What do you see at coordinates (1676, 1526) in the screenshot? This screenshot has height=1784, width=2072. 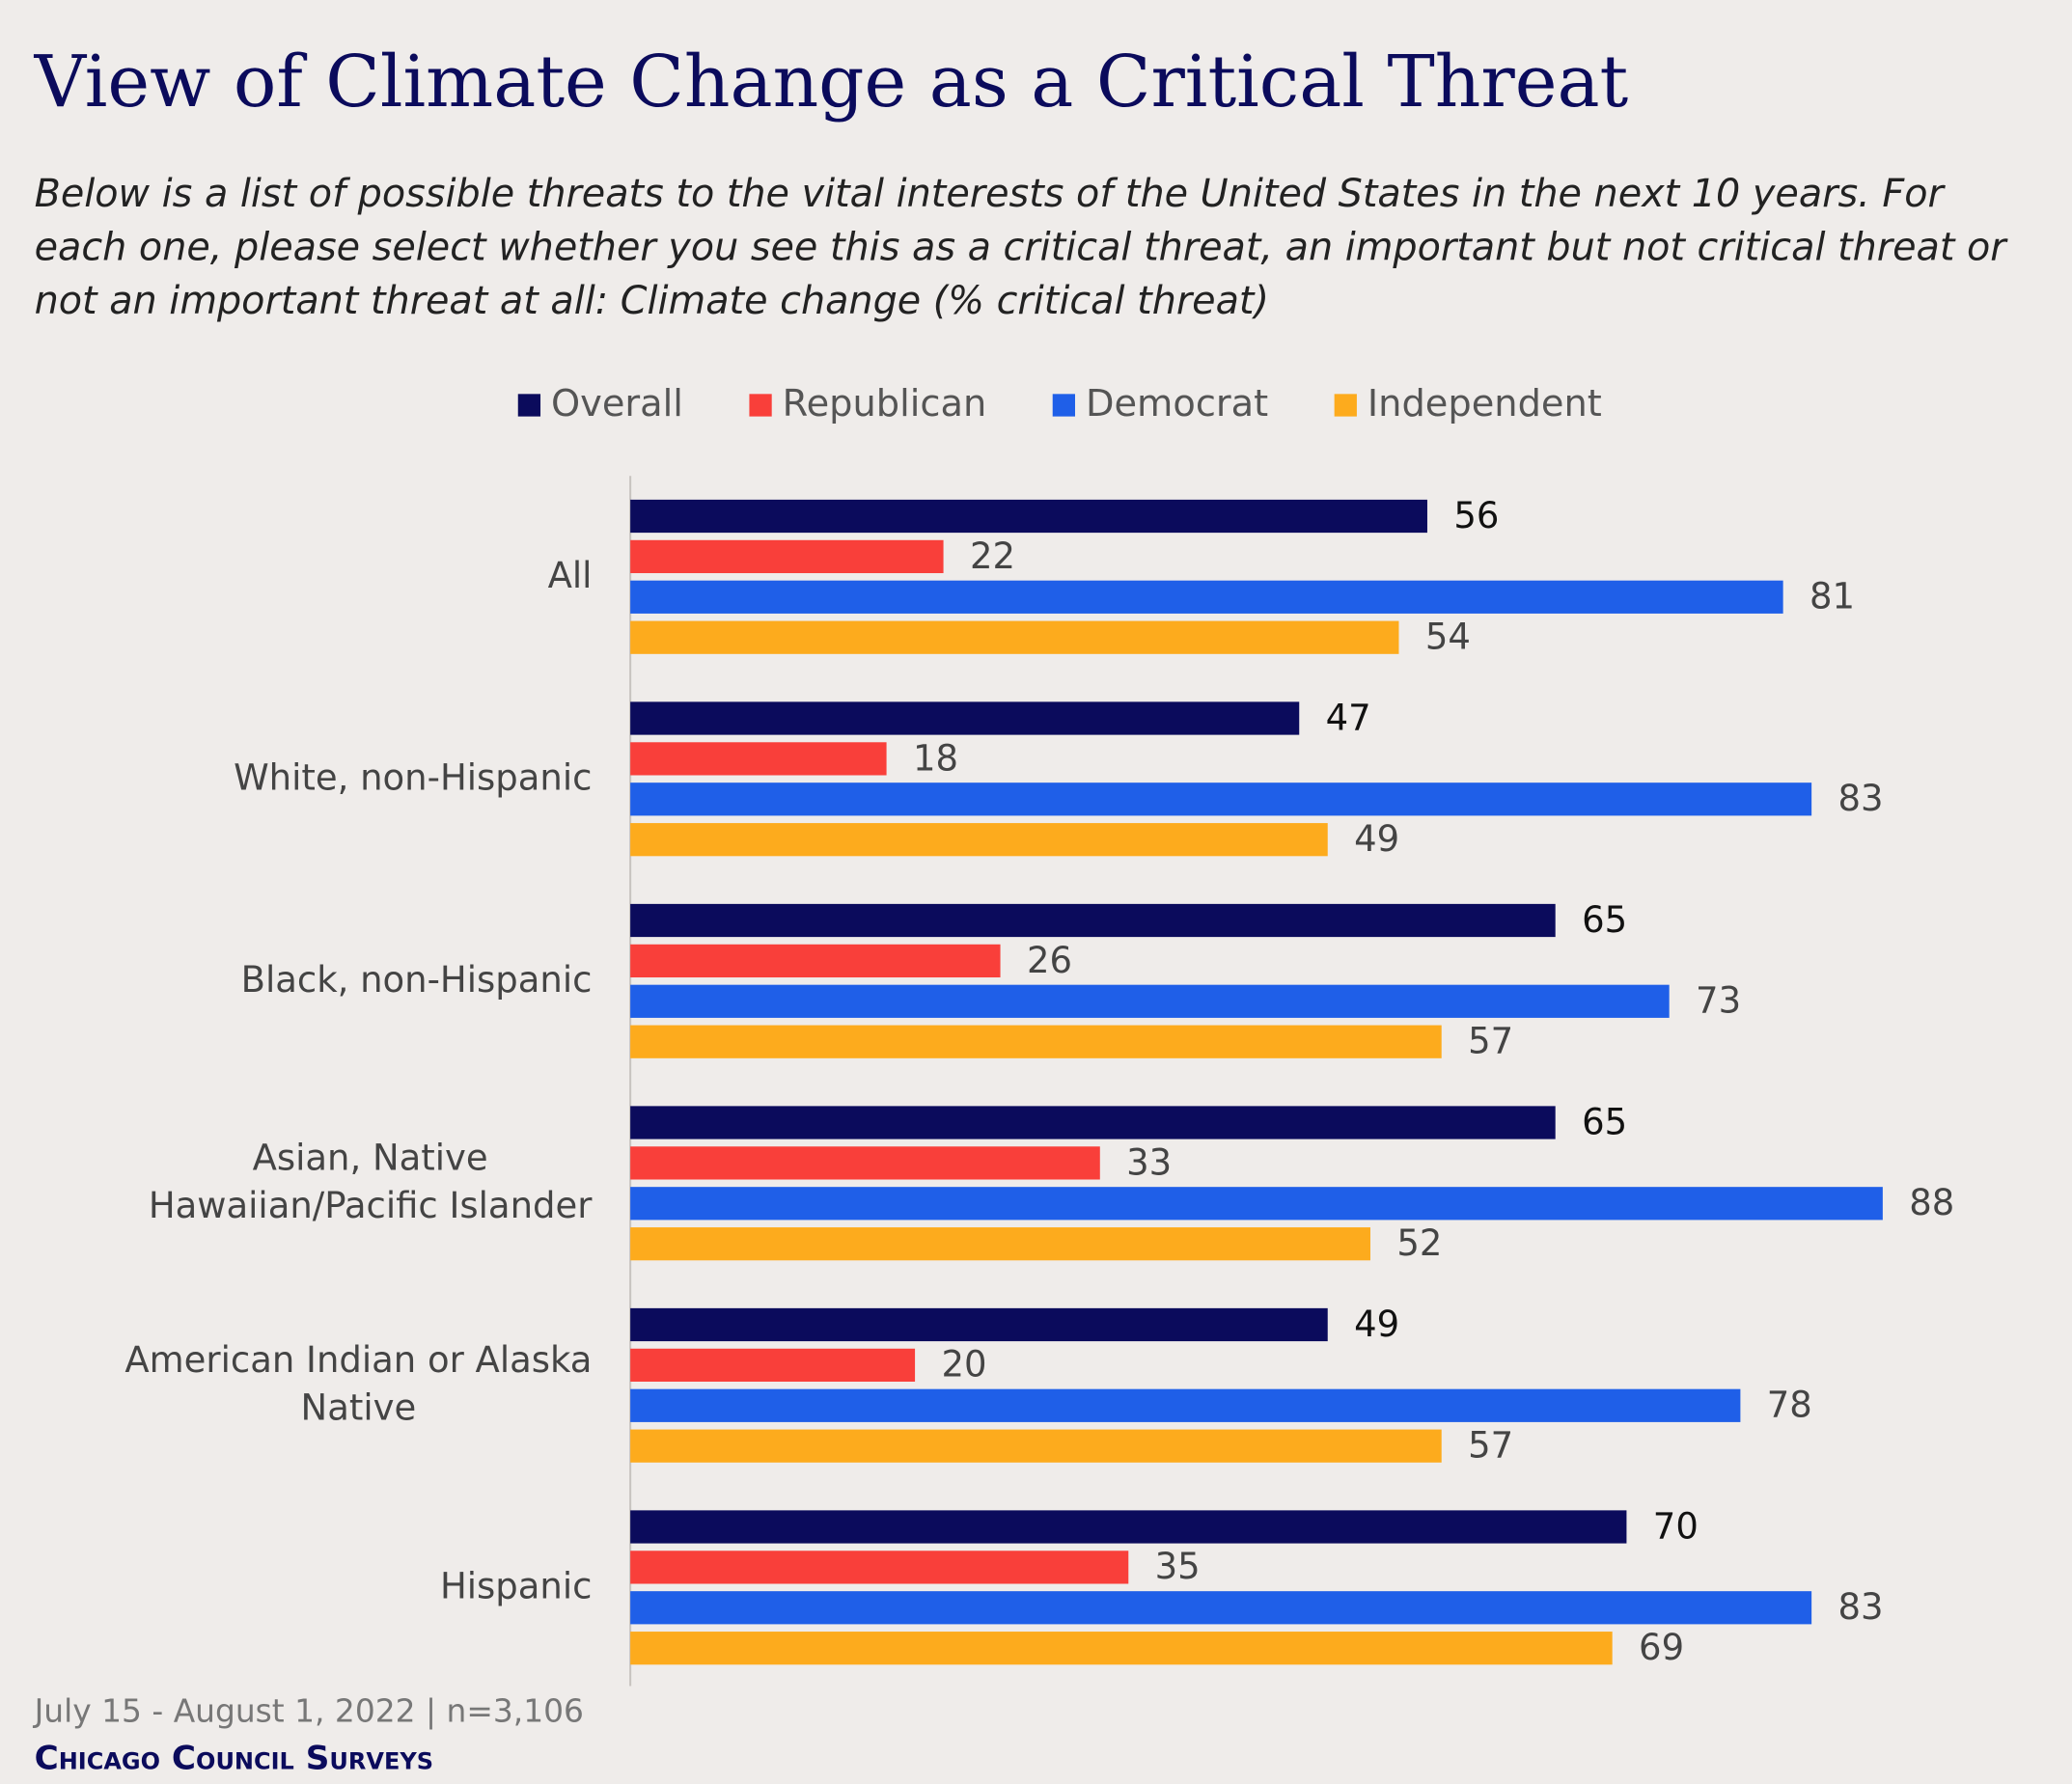 I see `value-label: 70` at bounding box center [1676, 1526].